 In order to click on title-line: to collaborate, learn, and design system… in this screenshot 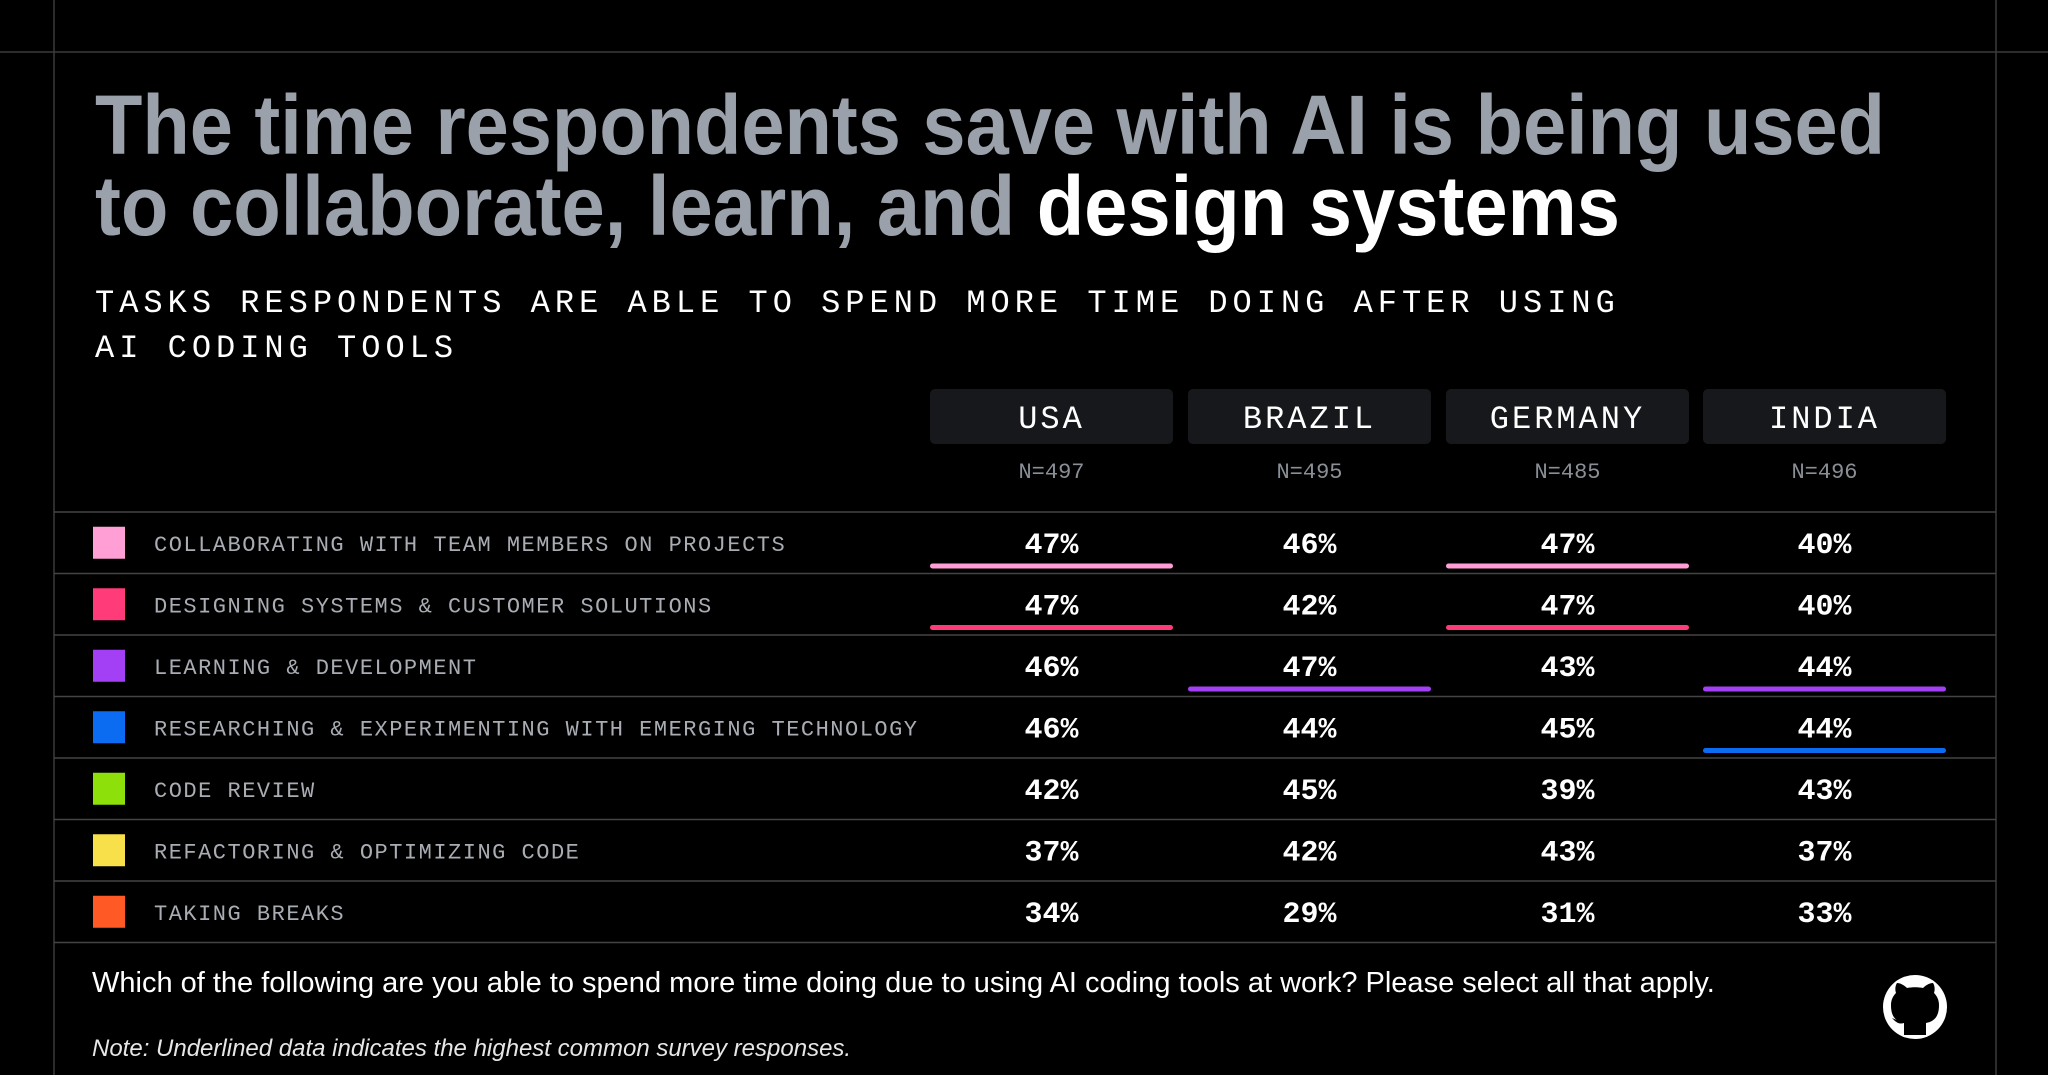, I will do `click(857, 206)`.